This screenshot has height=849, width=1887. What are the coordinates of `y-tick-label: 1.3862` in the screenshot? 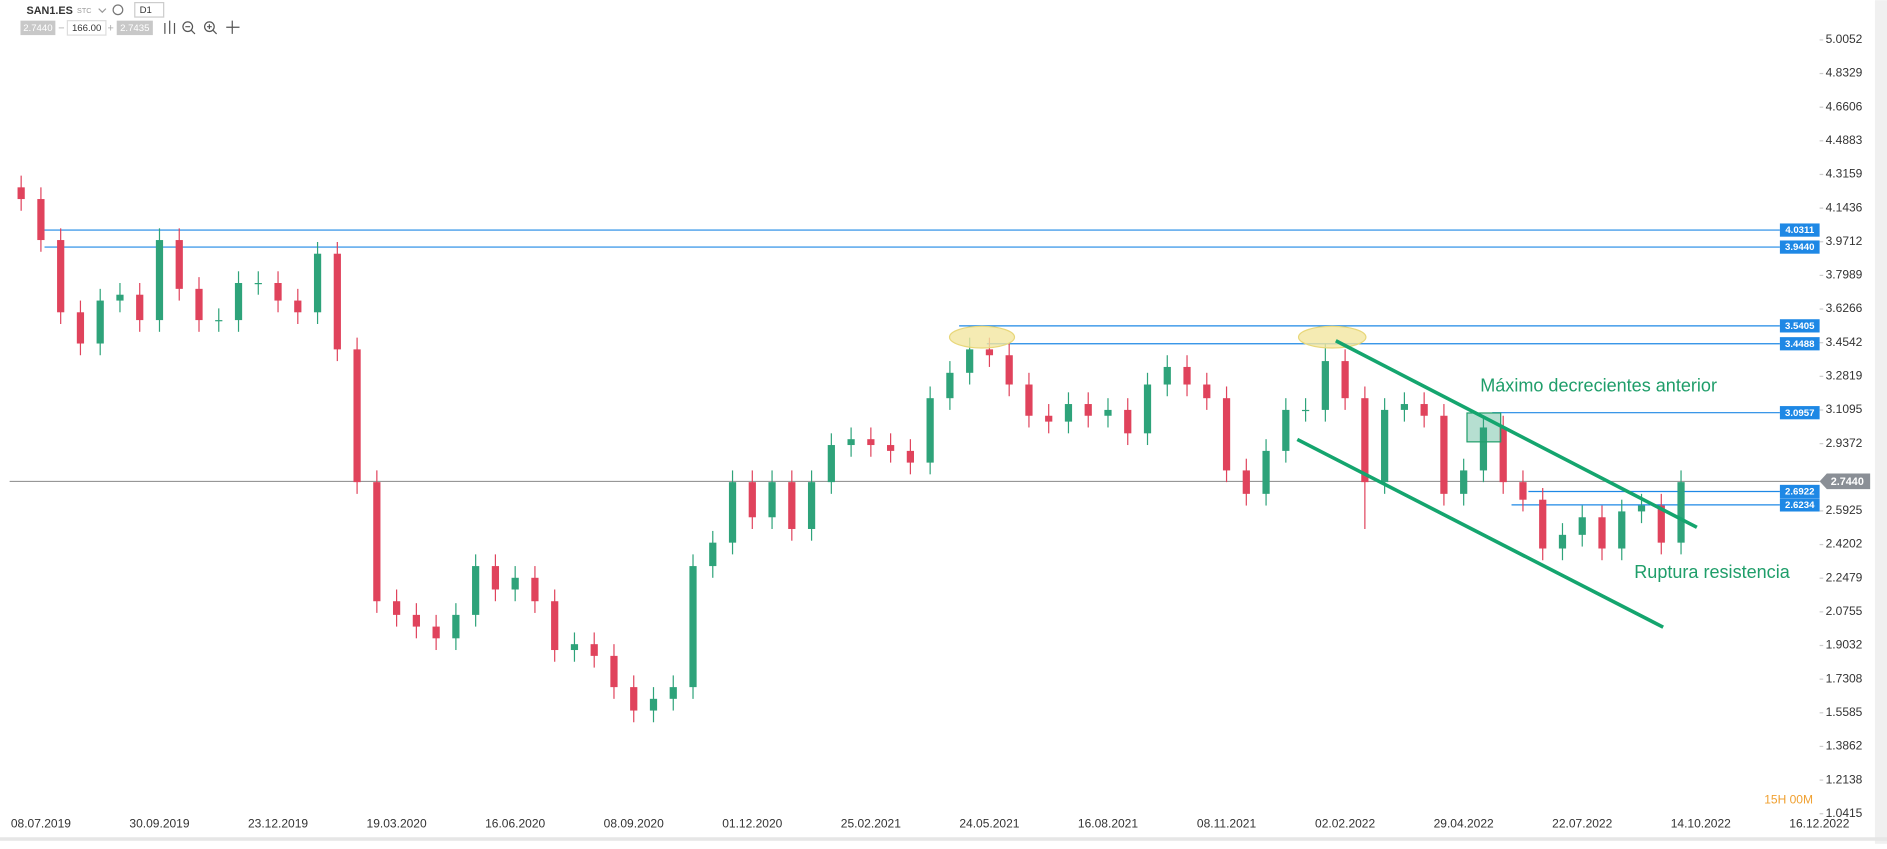 It's located at (1844, 746).